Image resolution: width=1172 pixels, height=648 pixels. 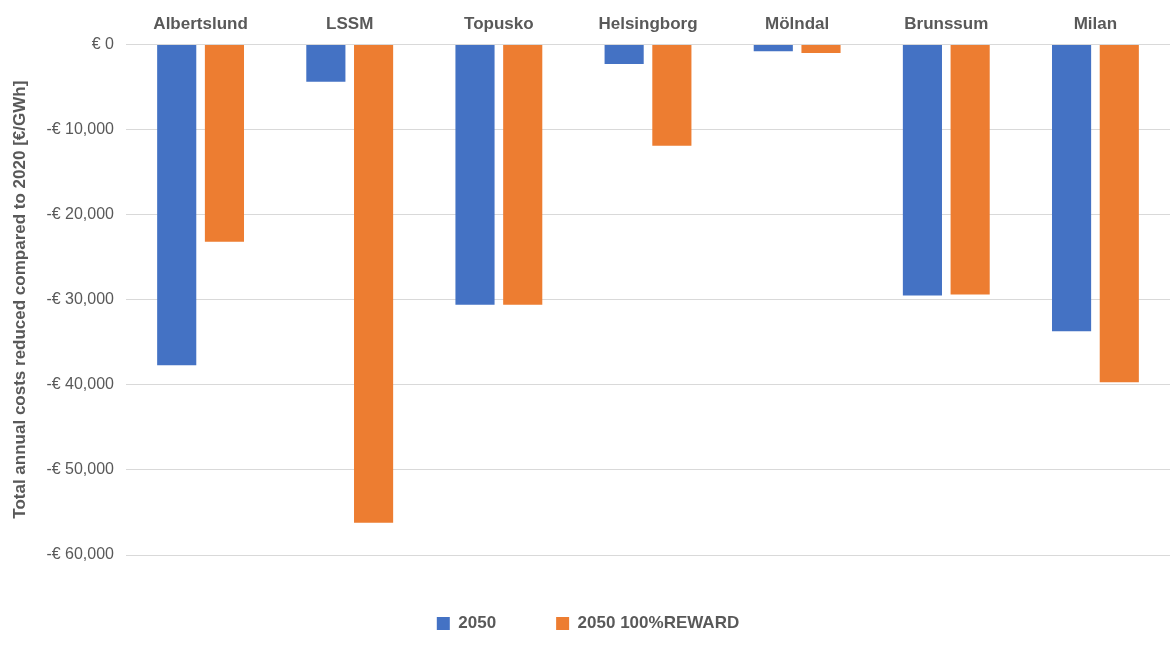 What do you see at coordinates (80, 554) in the screenshot?
I see `y-tick-label: -€ 60,000` at bounding box center [80, 554].